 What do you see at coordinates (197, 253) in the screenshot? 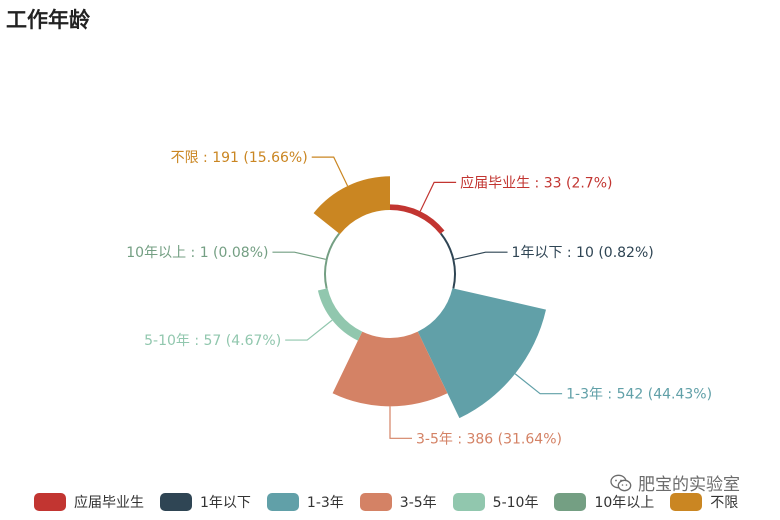
I see `slice-label-over-10-years: 10年以上 : 1 (0.08%)` at bounding box center [197, 253].